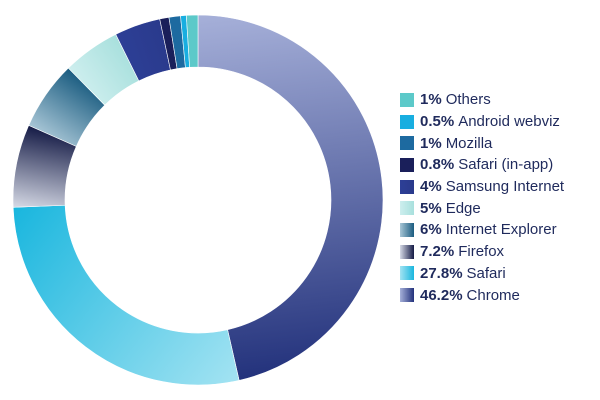 The image size is (600, 400). I want to click on legend-item-chrome: 46.2% Chrome, so click(499, 295).